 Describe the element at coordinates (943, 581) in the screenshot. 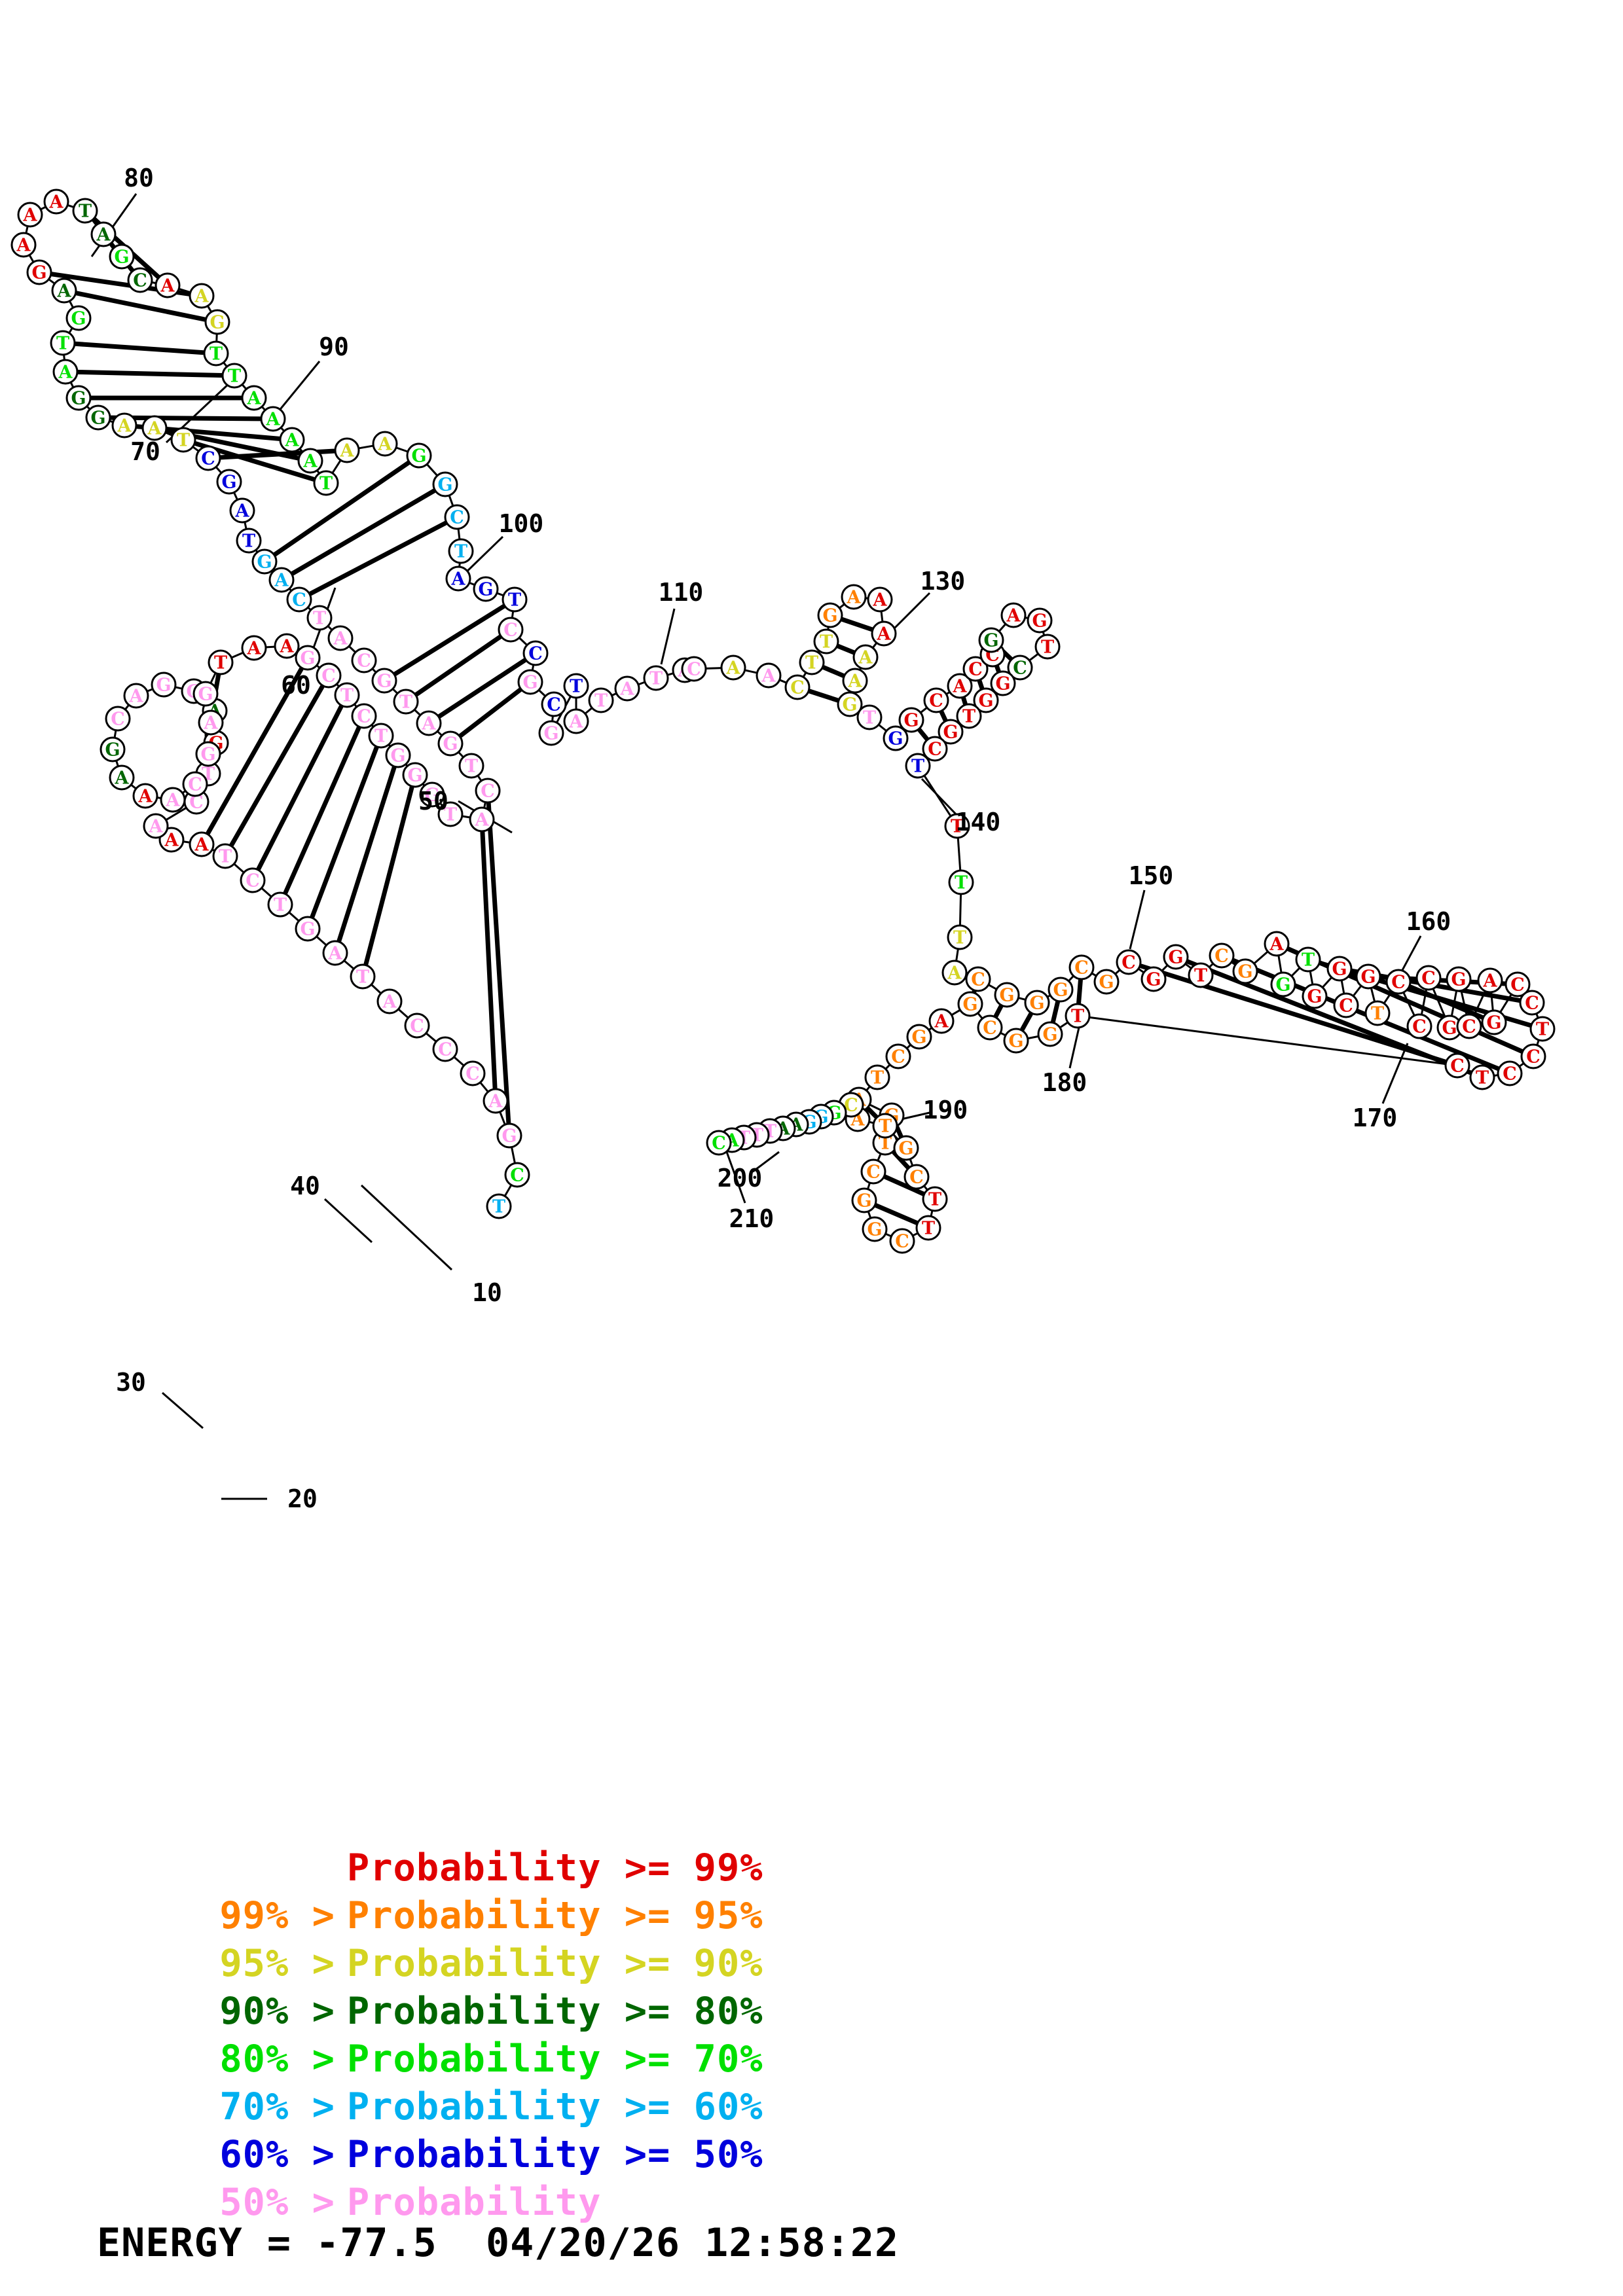

I see `position-number-label: 130` at that location.